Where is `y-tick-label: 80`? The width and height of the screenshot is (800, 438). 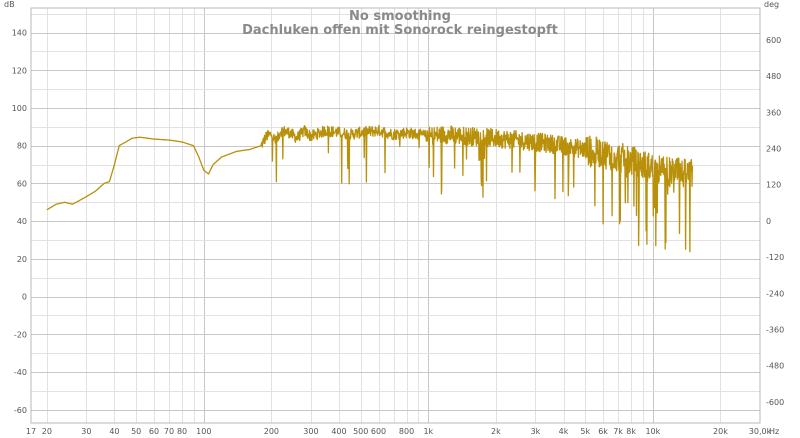 y-tick-label: 80 is located at coordinates (22, 146).